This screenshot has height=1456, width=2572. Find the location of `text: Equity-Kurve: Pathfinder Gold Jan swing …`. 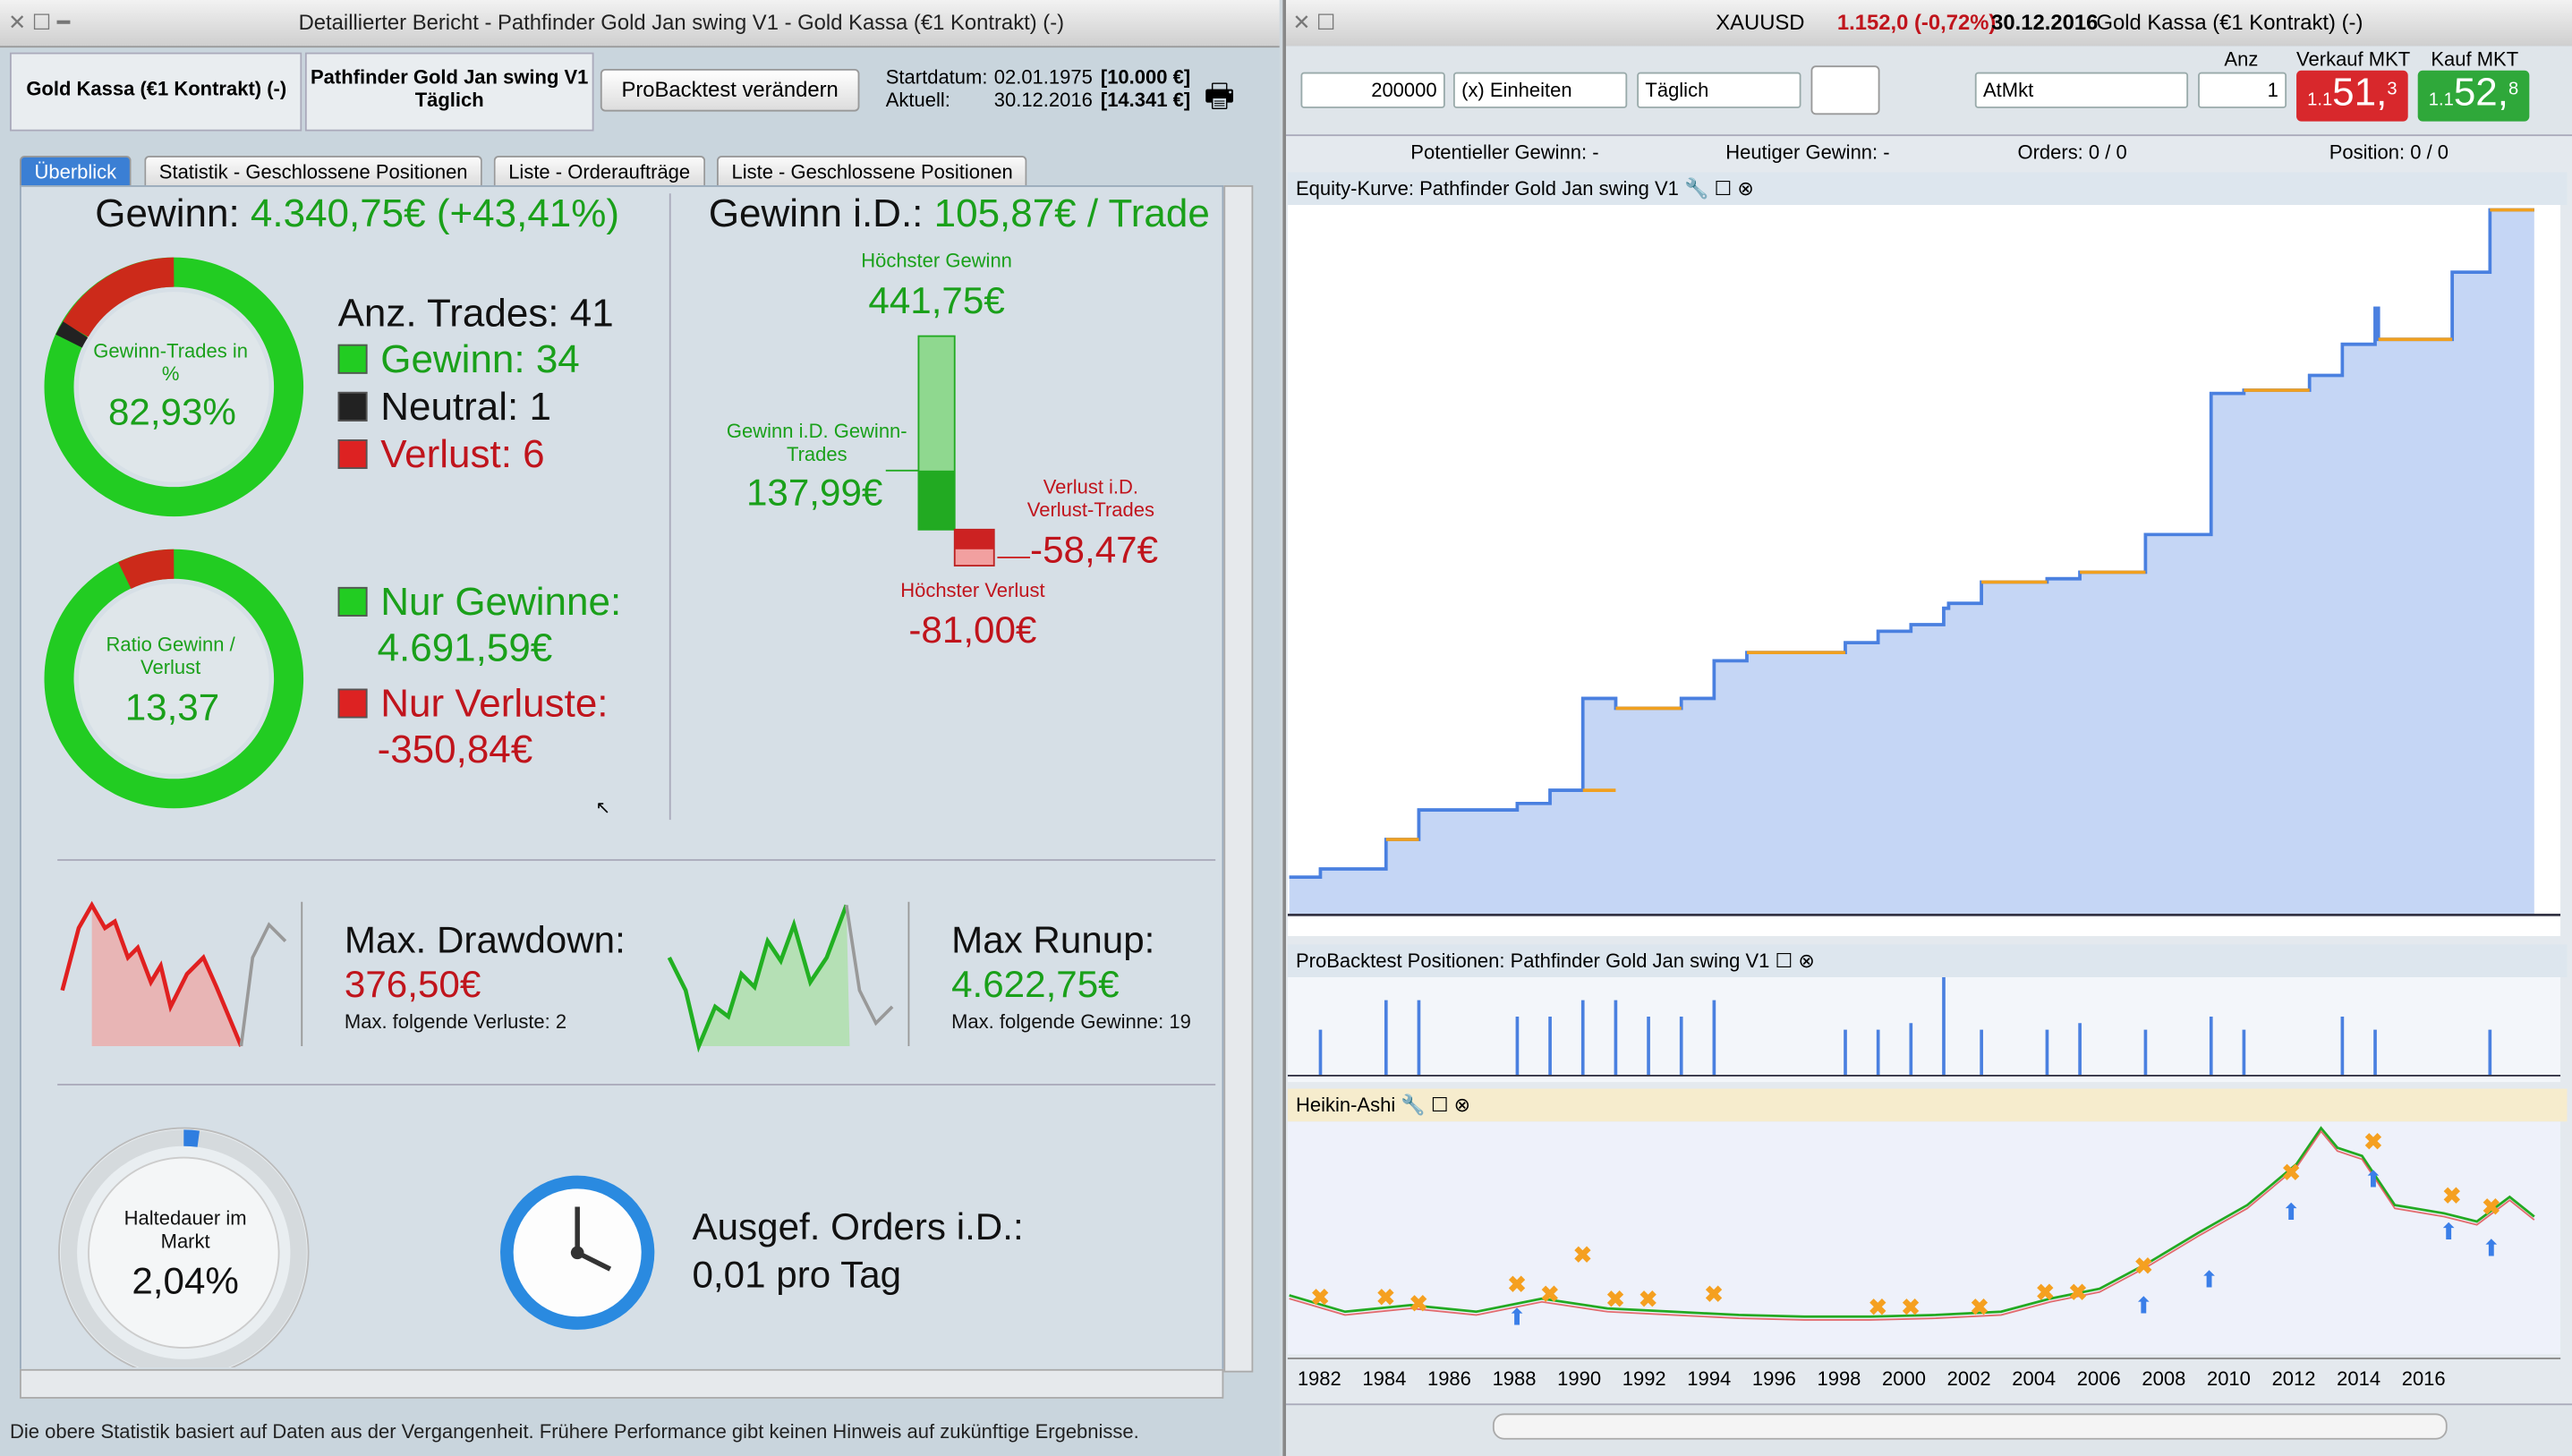

text: Equity-Kurve: Pathfinder Gold Jan swing … is located at coordinates (1487, 188).